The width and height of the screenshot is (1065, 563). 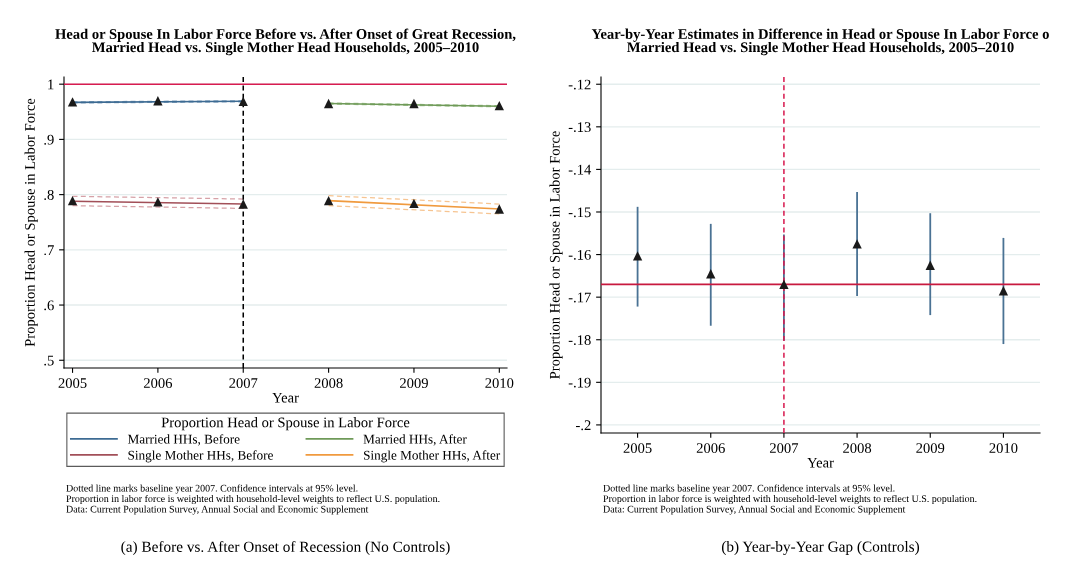 I want to click on y-tick-label: -.14, so click(x=580, y=169).